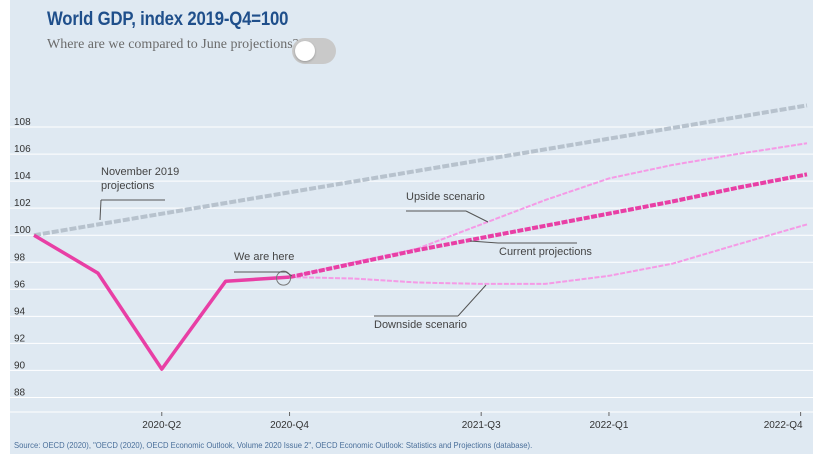  I want to click on y-tick-label-96: 96, so click(20, 284).